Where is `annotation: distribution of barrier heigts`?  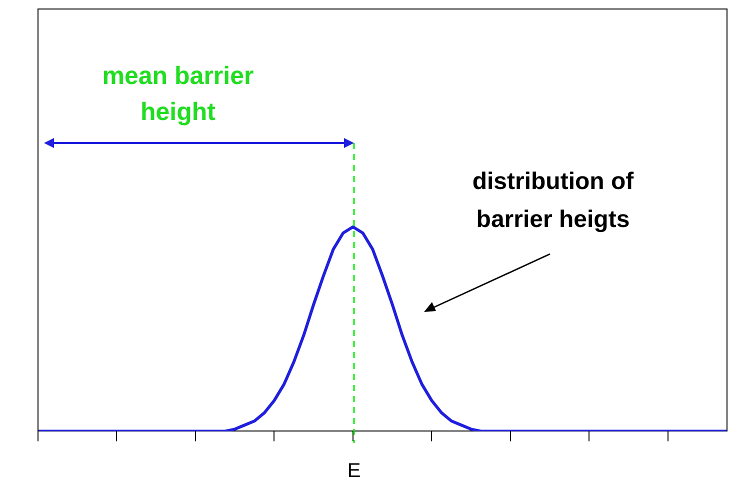 annotation: distribution of barrier heigts is located at coordinates (553, 201).